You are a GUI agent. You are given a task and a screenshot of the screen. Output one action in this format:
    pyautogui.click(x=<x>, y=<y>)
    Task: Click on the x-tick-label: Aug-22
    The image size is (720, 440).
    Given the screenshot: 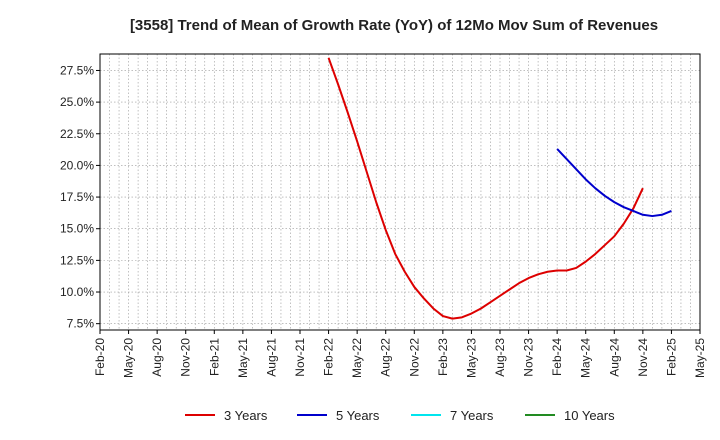 What is the action you would take?
    pyautogui.click(x=386, y=357)
    